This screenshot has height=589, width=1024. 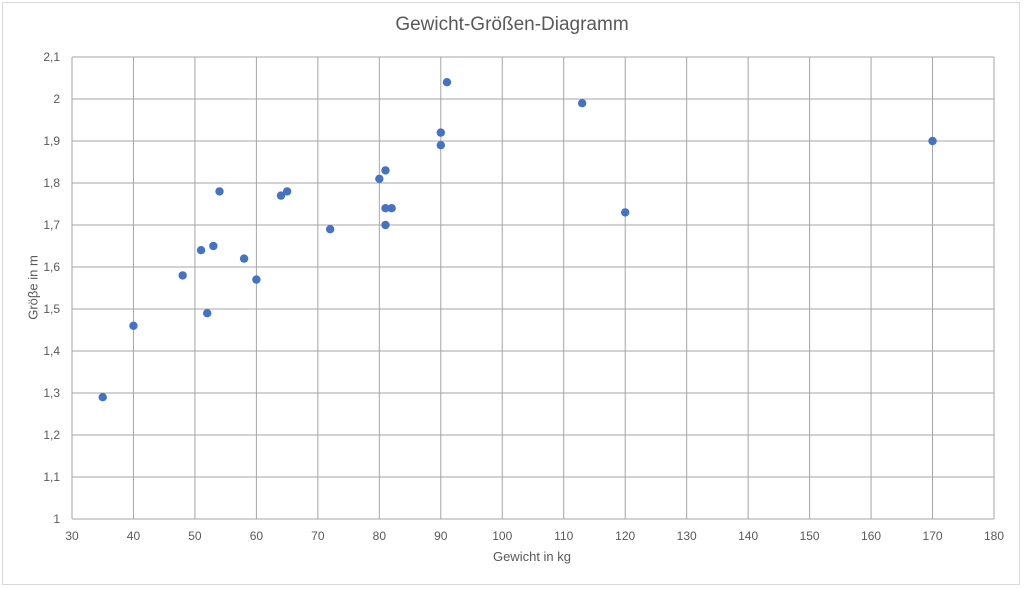 What do you see at coordinates (134, 536) in the screenshot?
I see `x-tick-label: 40` at bounding box center [134, 536].